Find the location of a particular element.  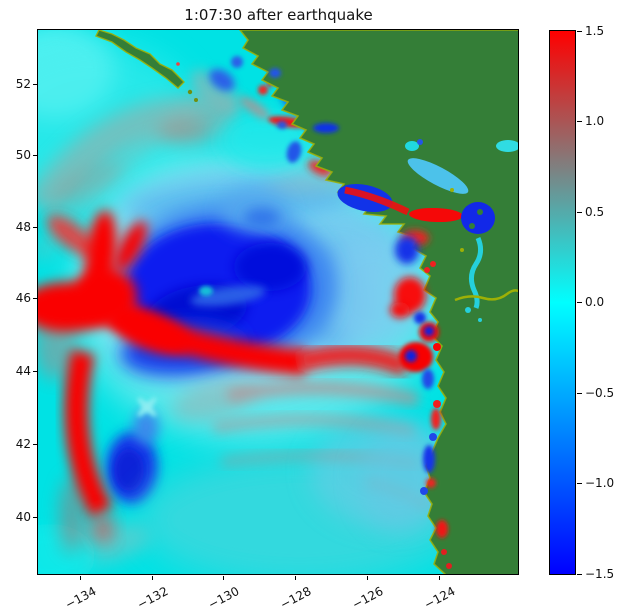

plot-title: 1:07:30 after earthquake is located at coordinates (278, 15).